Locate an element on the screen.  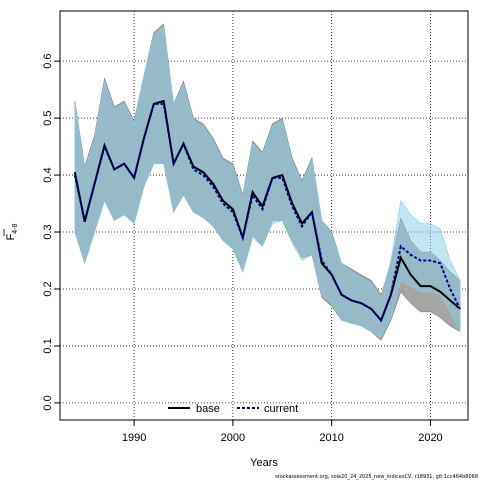
y-tick-label: 0.0 is located at coordinates (48, 402).